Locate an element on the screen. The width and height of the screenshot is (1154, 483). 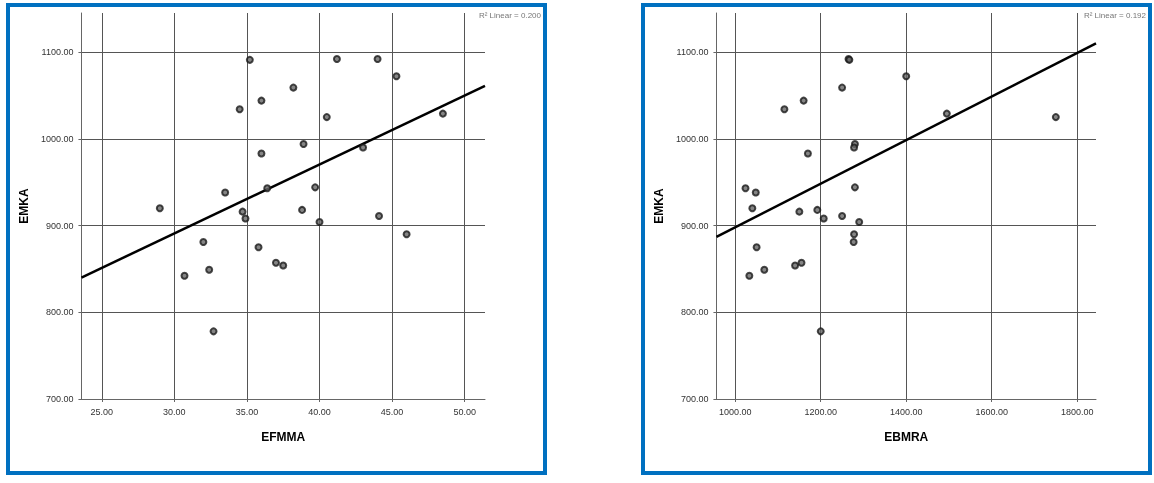
x-tick-label: 40.00 is located at coordinates (319, 411).